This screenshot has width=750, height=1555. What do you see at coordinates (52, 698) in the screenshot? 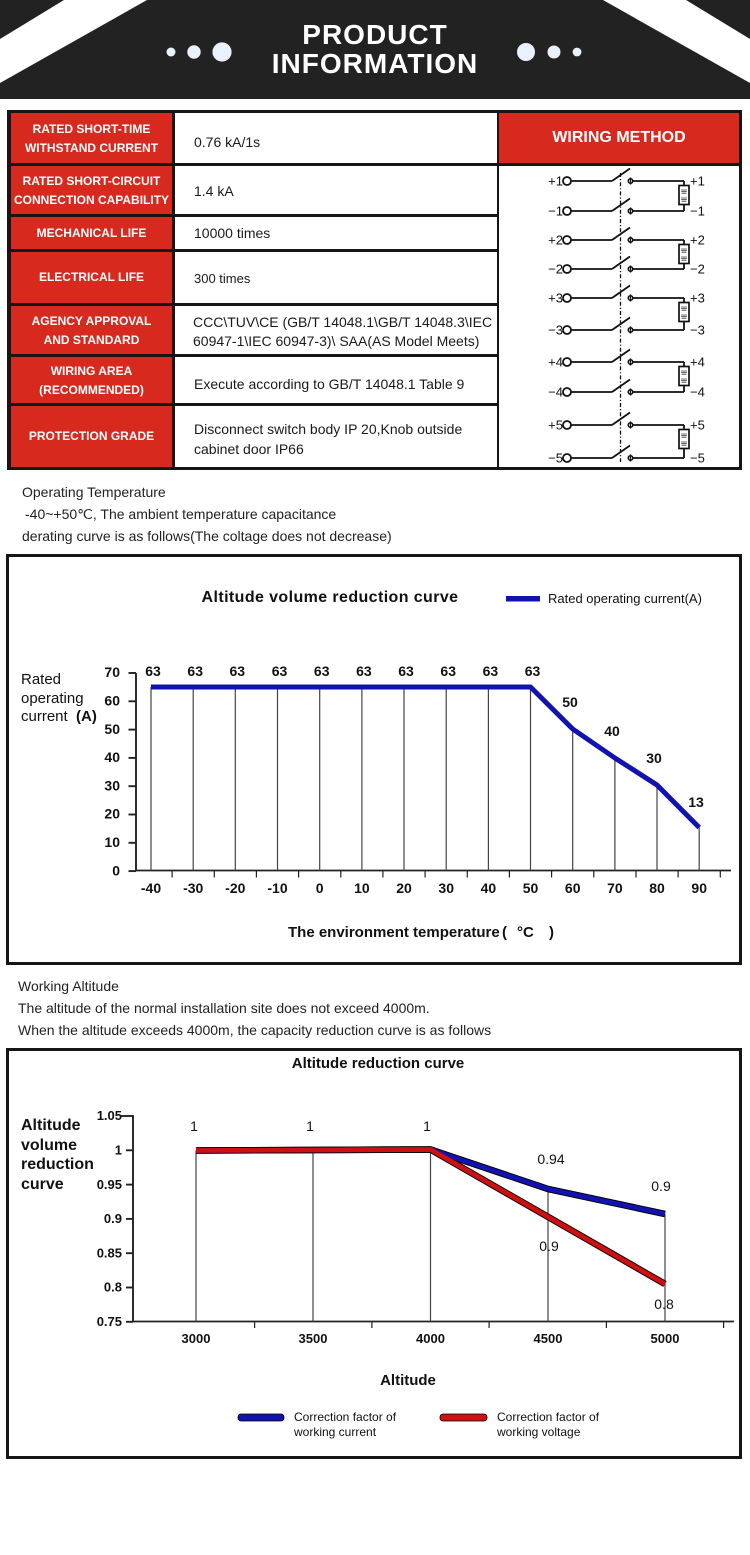
I see `svg-text: operating` at bounding box center [52, 698].